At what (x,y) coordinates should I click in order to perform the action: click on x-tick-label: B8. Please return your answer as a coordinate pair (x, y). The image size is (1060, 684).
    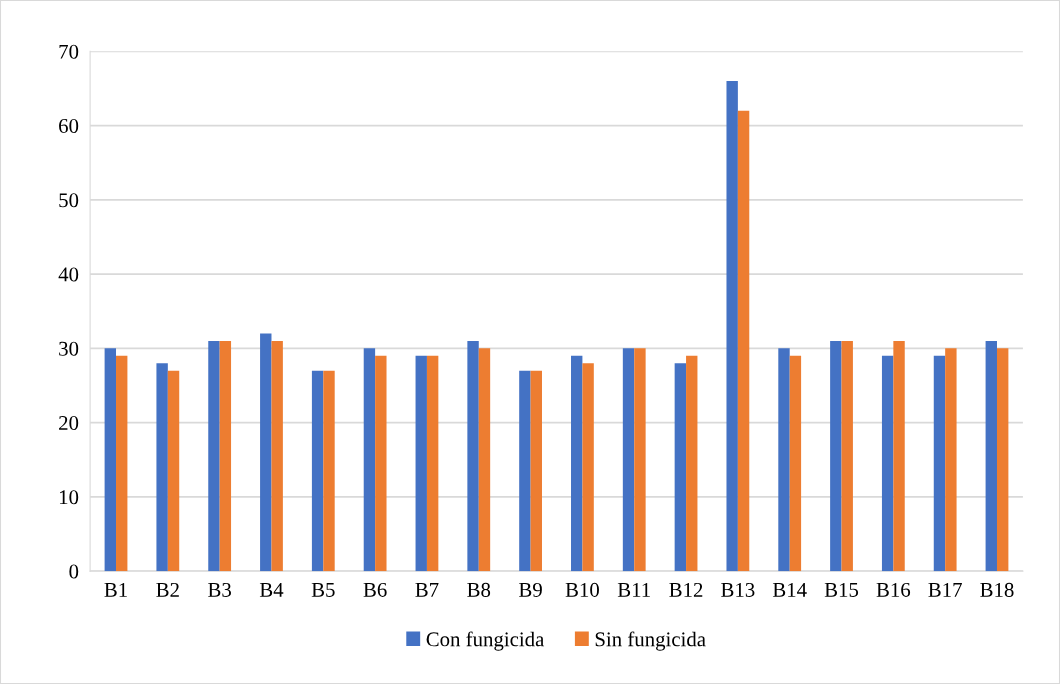
    Looking at the image, I should click on (479, 589).